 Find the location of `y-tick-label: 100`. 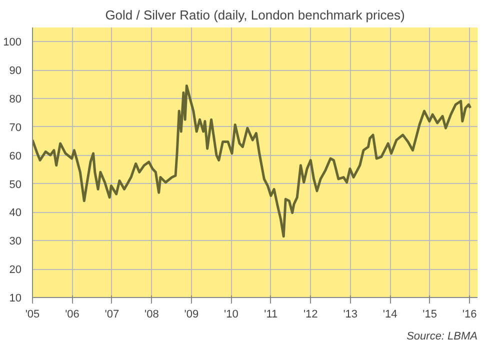

y-tick-label: 100 is located at coordinates (12, 42).